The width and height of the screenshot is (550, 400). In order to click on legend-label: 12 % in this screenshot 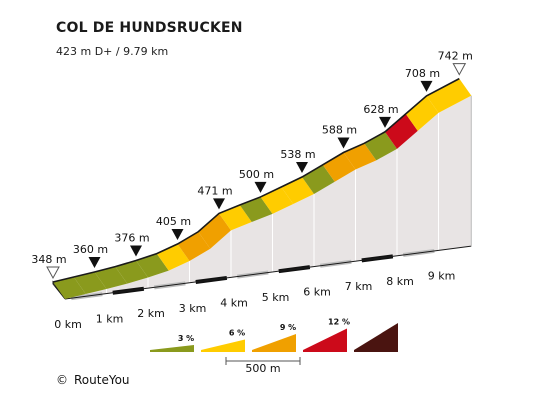, I will do `click(339, 322)`.